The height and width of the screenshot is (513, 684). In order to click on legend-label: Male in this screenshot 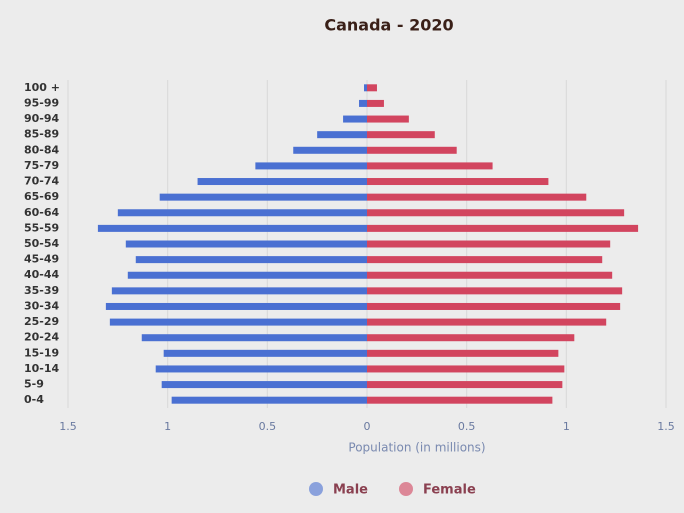, I will do `click(350, 490)`.